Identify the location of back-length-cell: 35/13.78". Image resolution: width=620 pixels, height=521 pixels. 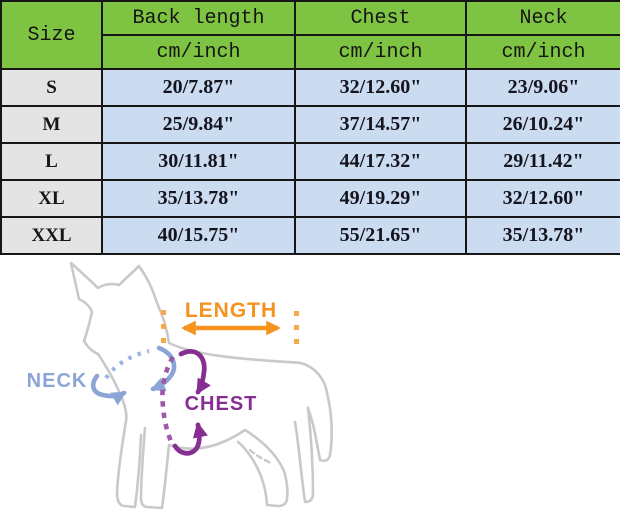
(198, 198).